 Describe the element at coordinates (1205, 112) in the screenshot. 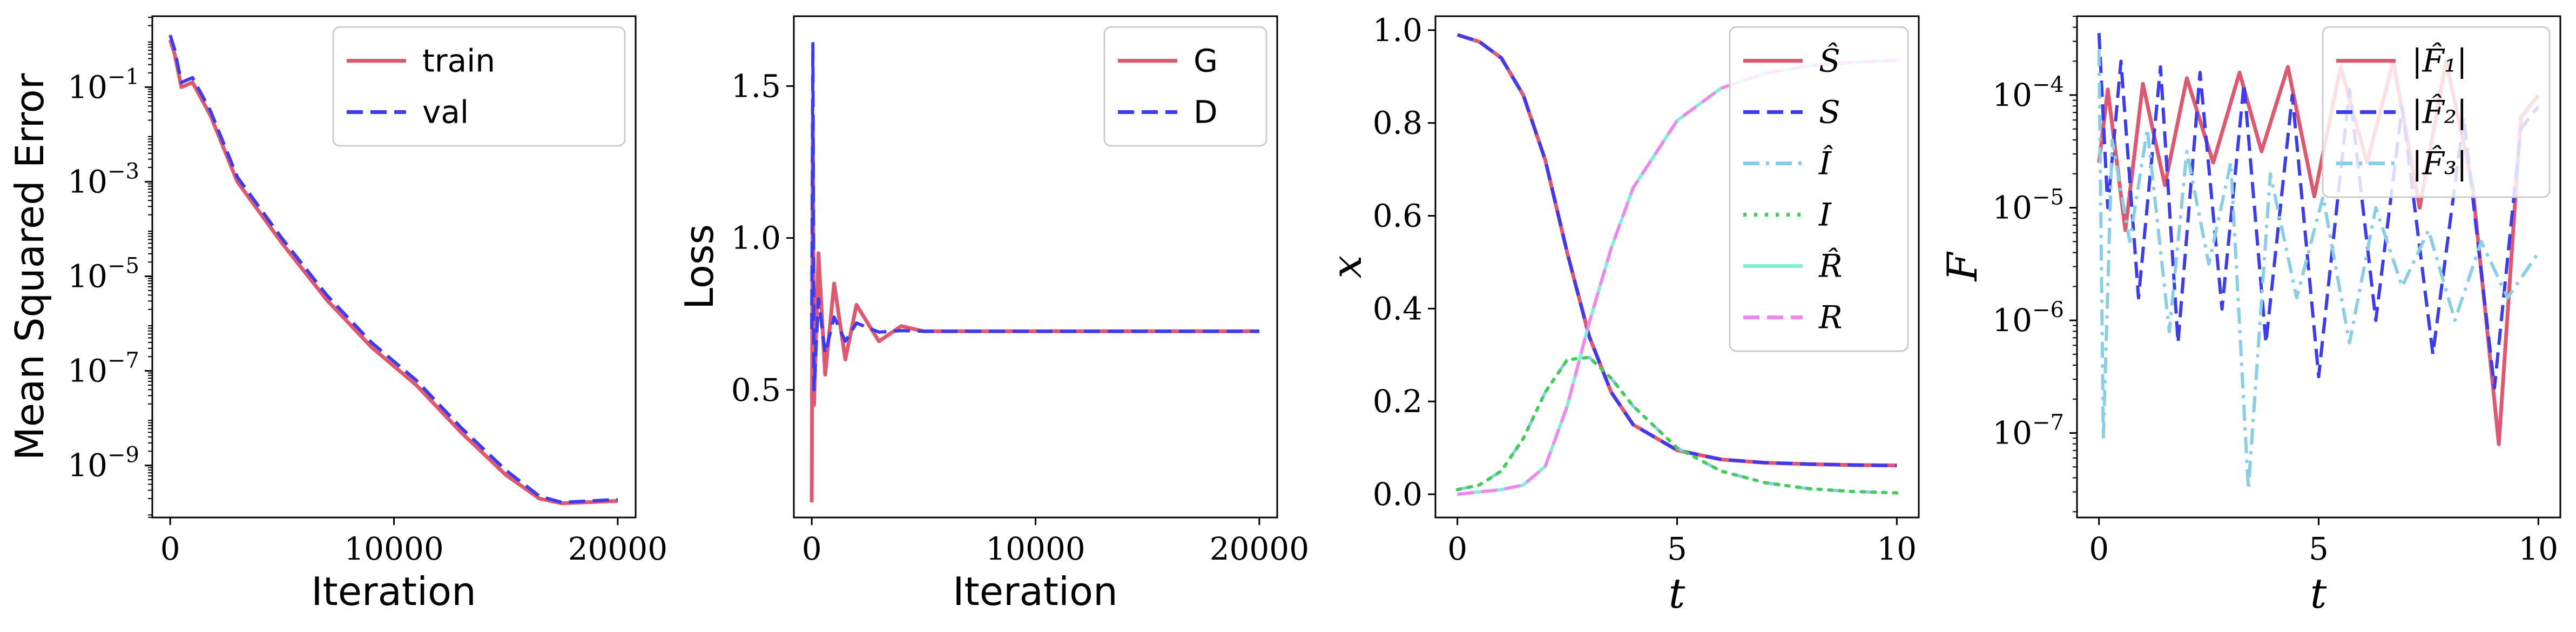

I see `legend-label: D` at that location.